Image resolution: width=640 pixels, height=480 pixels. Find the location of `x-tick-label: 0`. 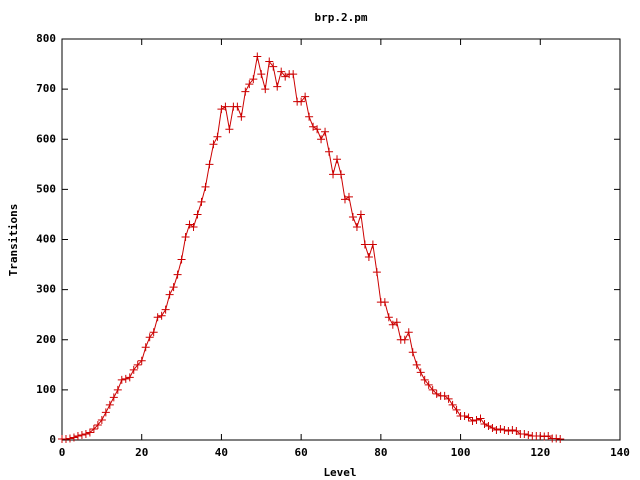

x-tick-label: 0 is located at coordinates (62, 452).